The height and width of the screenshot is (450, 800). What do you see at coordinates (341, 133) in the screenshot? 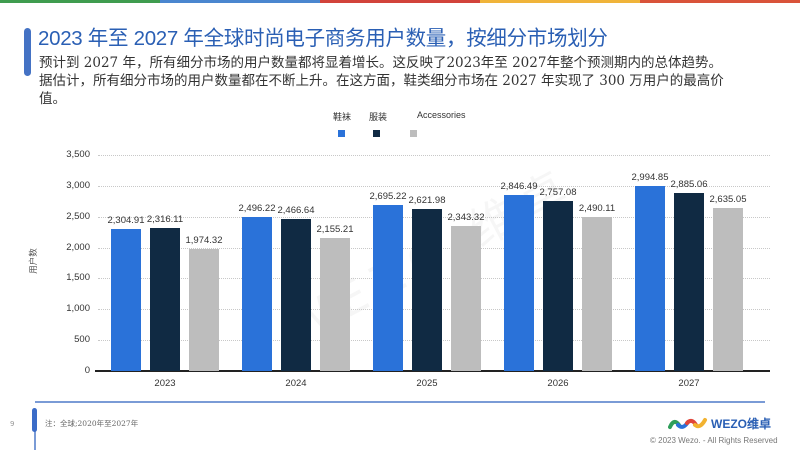
I see `legend-swatch-footwear` at bounding box center [341, 133].